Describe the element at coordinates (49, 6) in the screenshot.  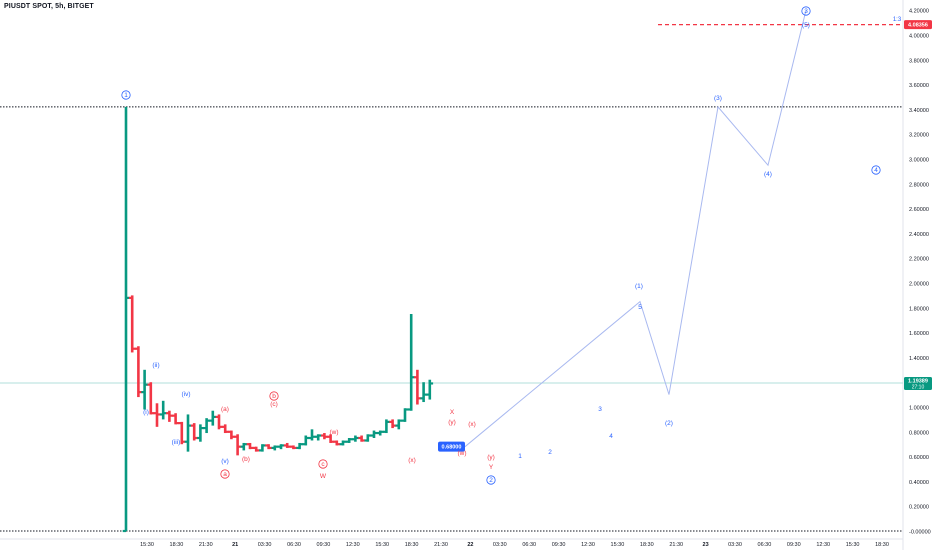
I see `symbol-title: PIUSDT SPOT, 5h, BITGET` at that location.